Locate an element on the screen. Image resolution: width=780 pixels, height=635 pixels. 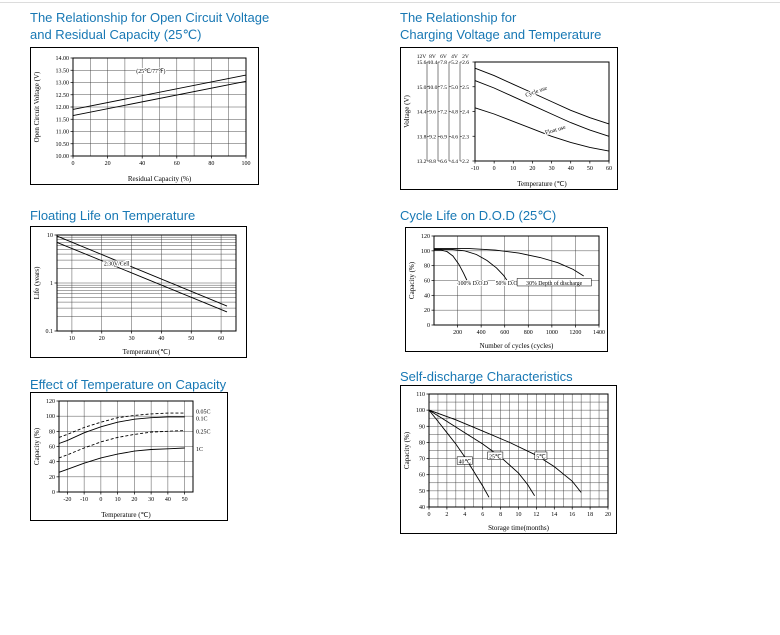
svg-text: 5℃ is located at coordinates (541, 457).